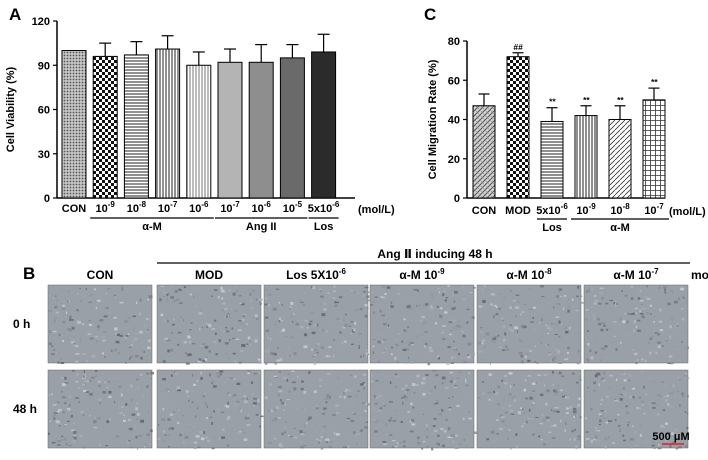 The height and width of the screenshot is (460, 708). Describe the element at coordinates (324, 227) in the screenshot. I see `chart-a-group-label: Los` at that location.